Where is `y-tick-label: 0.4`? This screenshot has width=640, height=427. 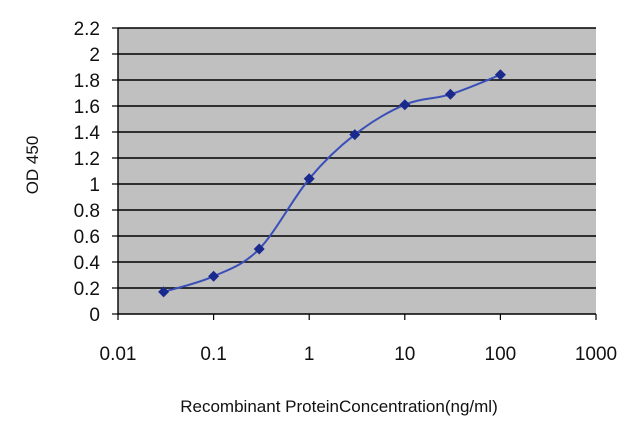 y-tick-label: 0.4 is located at coordinates (87, 263).